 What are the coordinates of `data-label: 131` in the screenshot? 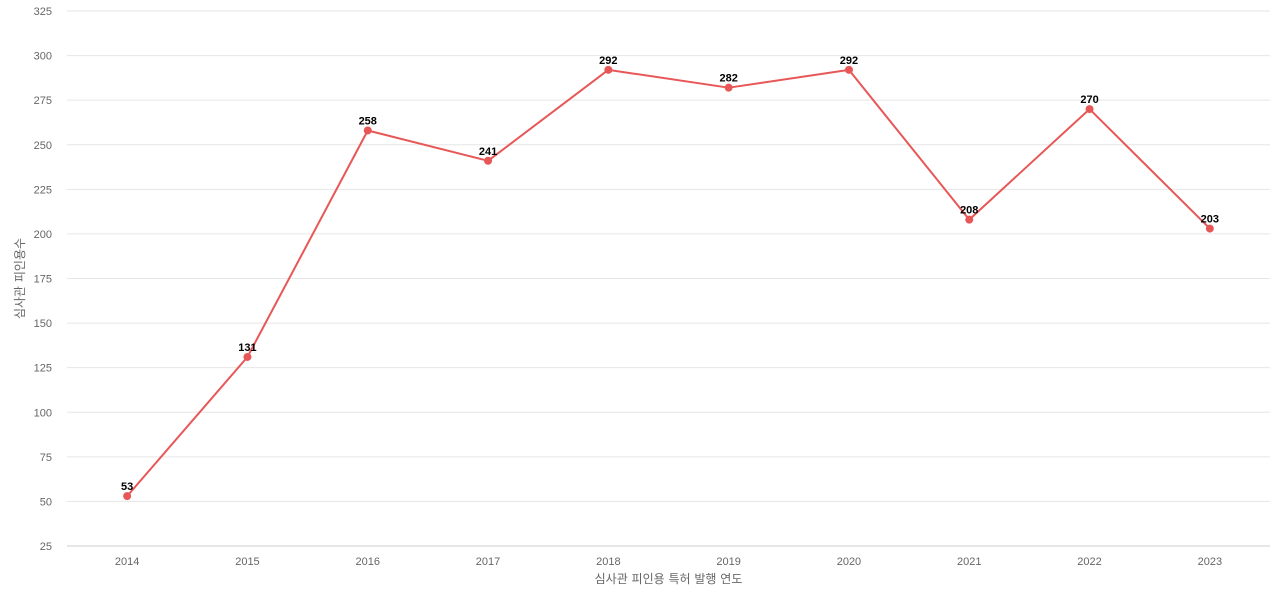 It's located at (247, 348).